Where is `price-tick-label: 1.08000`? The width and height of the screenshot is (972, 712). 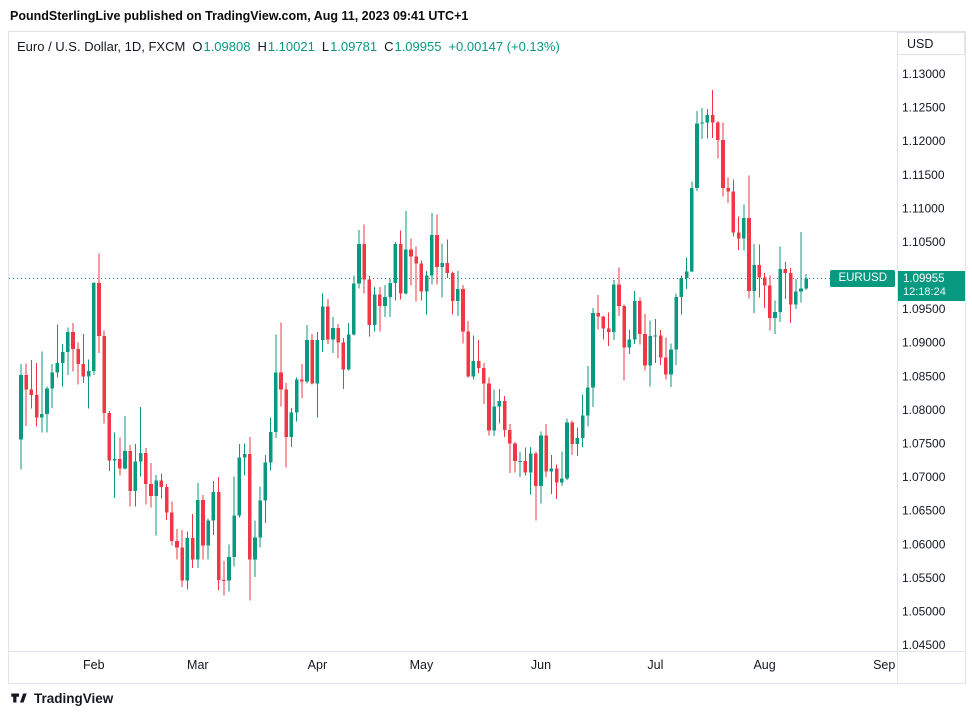
price-tick-label: 1.08000 is located at coordinates (924, 410).